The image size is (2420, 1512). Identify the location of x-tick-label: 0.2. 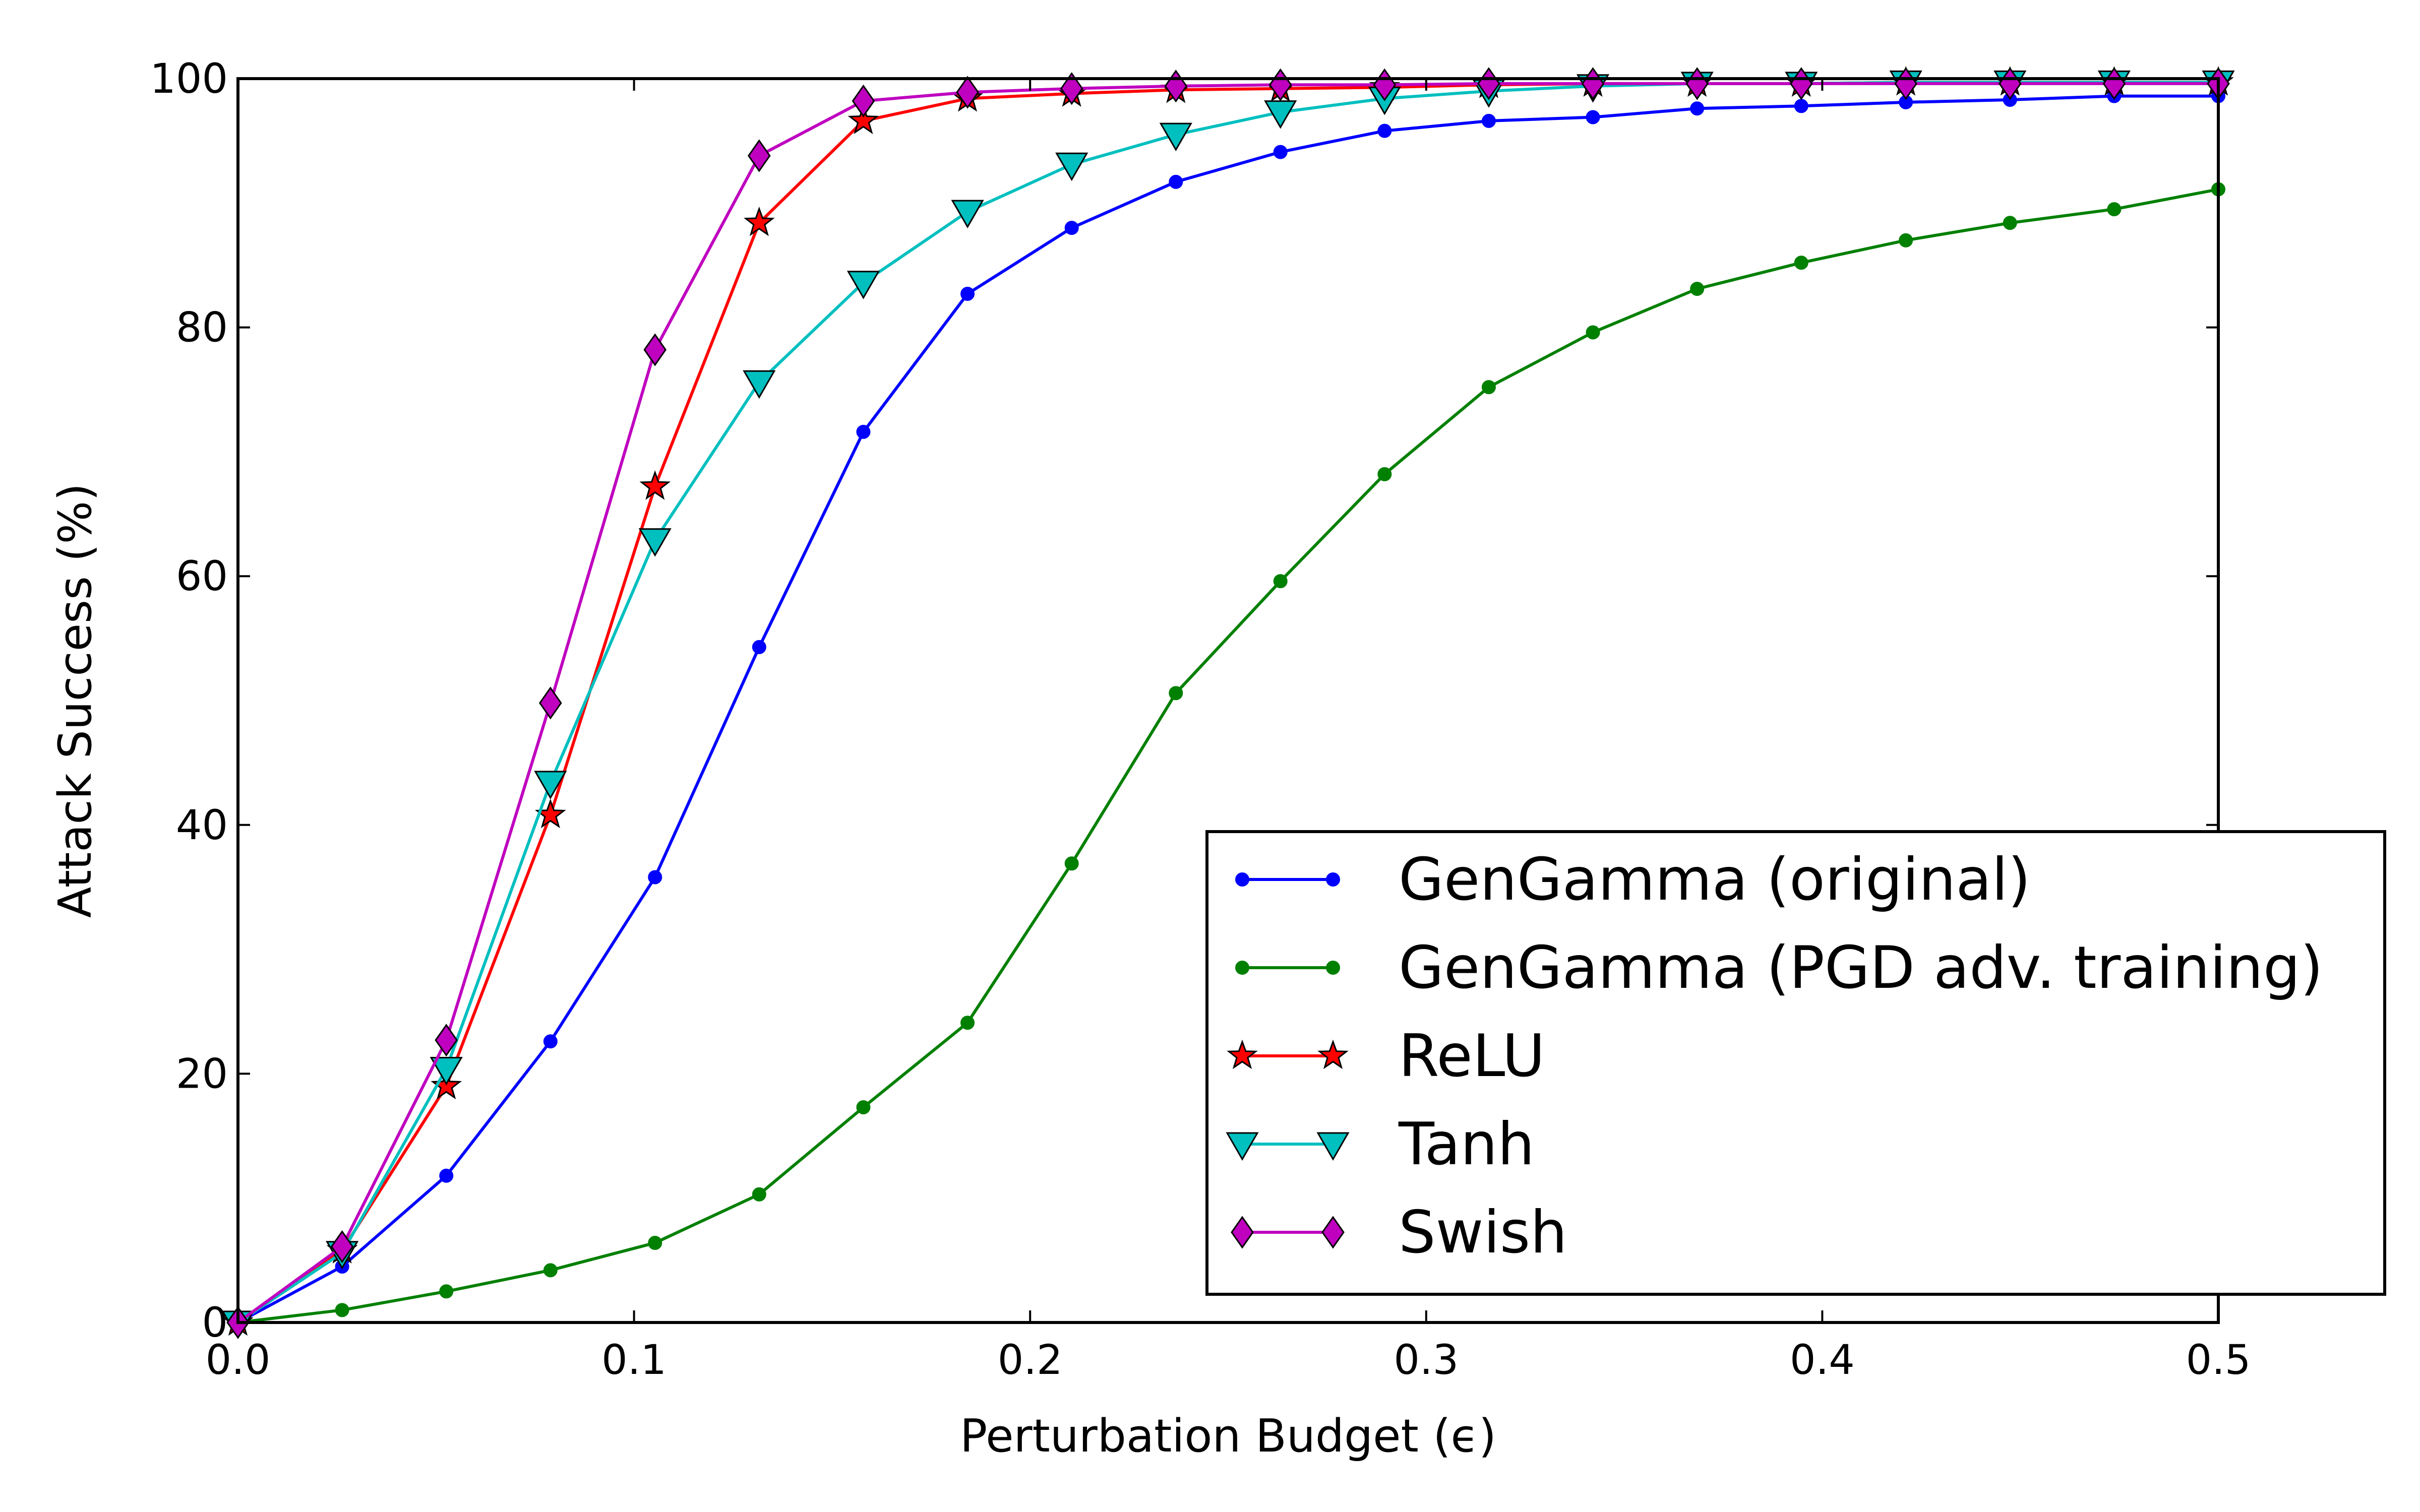
(1030, 1360).